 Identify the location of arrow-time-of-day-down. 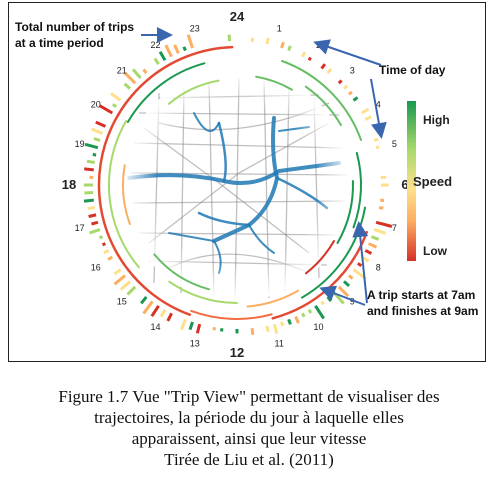
(378, 108).